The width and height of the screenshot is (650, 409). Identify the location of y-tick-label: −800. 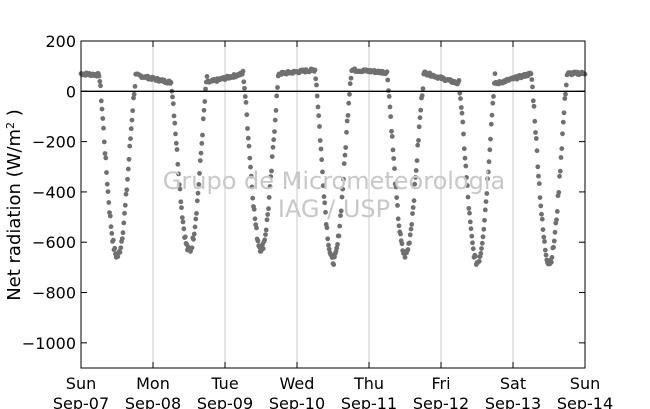
(54, 293).